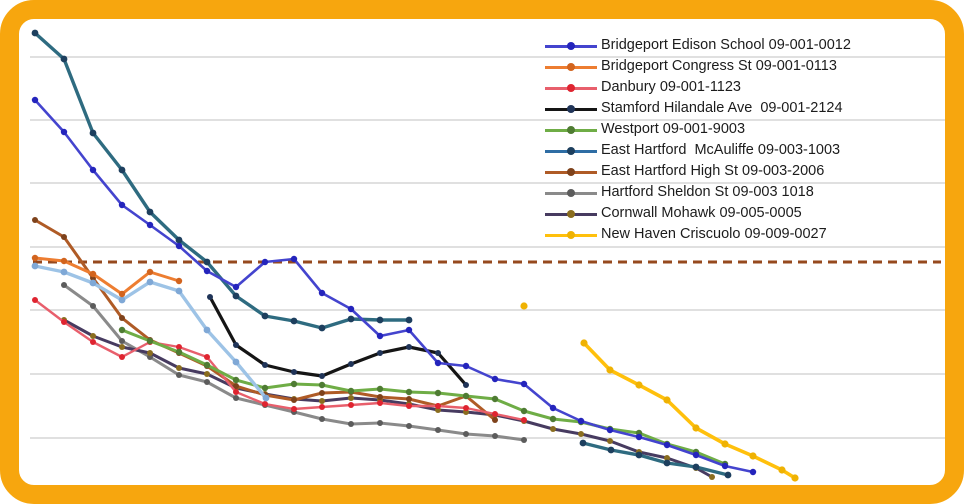 This screenshot has height=504, width=964. What do you see at coordinates (721, 150) in the screenshot?
I see `legend-label: East Hartford McAuliffe 09-003-1003` at bounding box center [721, 150].